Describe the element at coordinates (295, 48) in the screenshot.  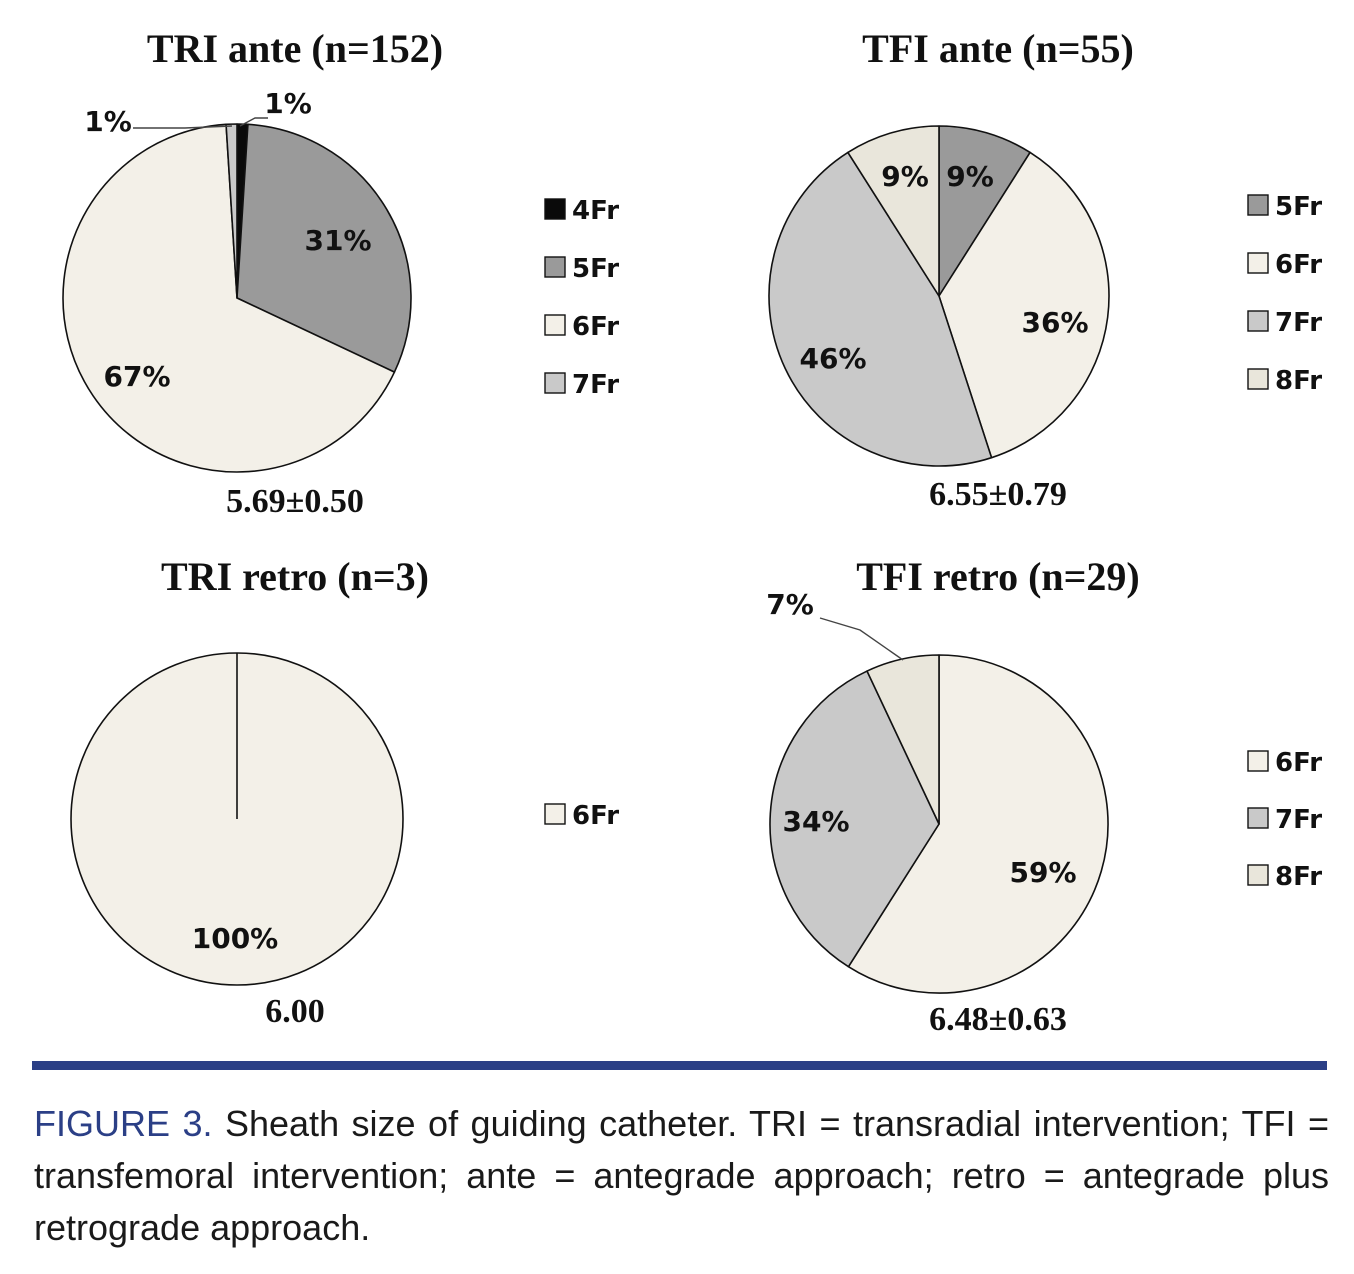
I see `chart-title: TRI ante (n=152)` at that location.